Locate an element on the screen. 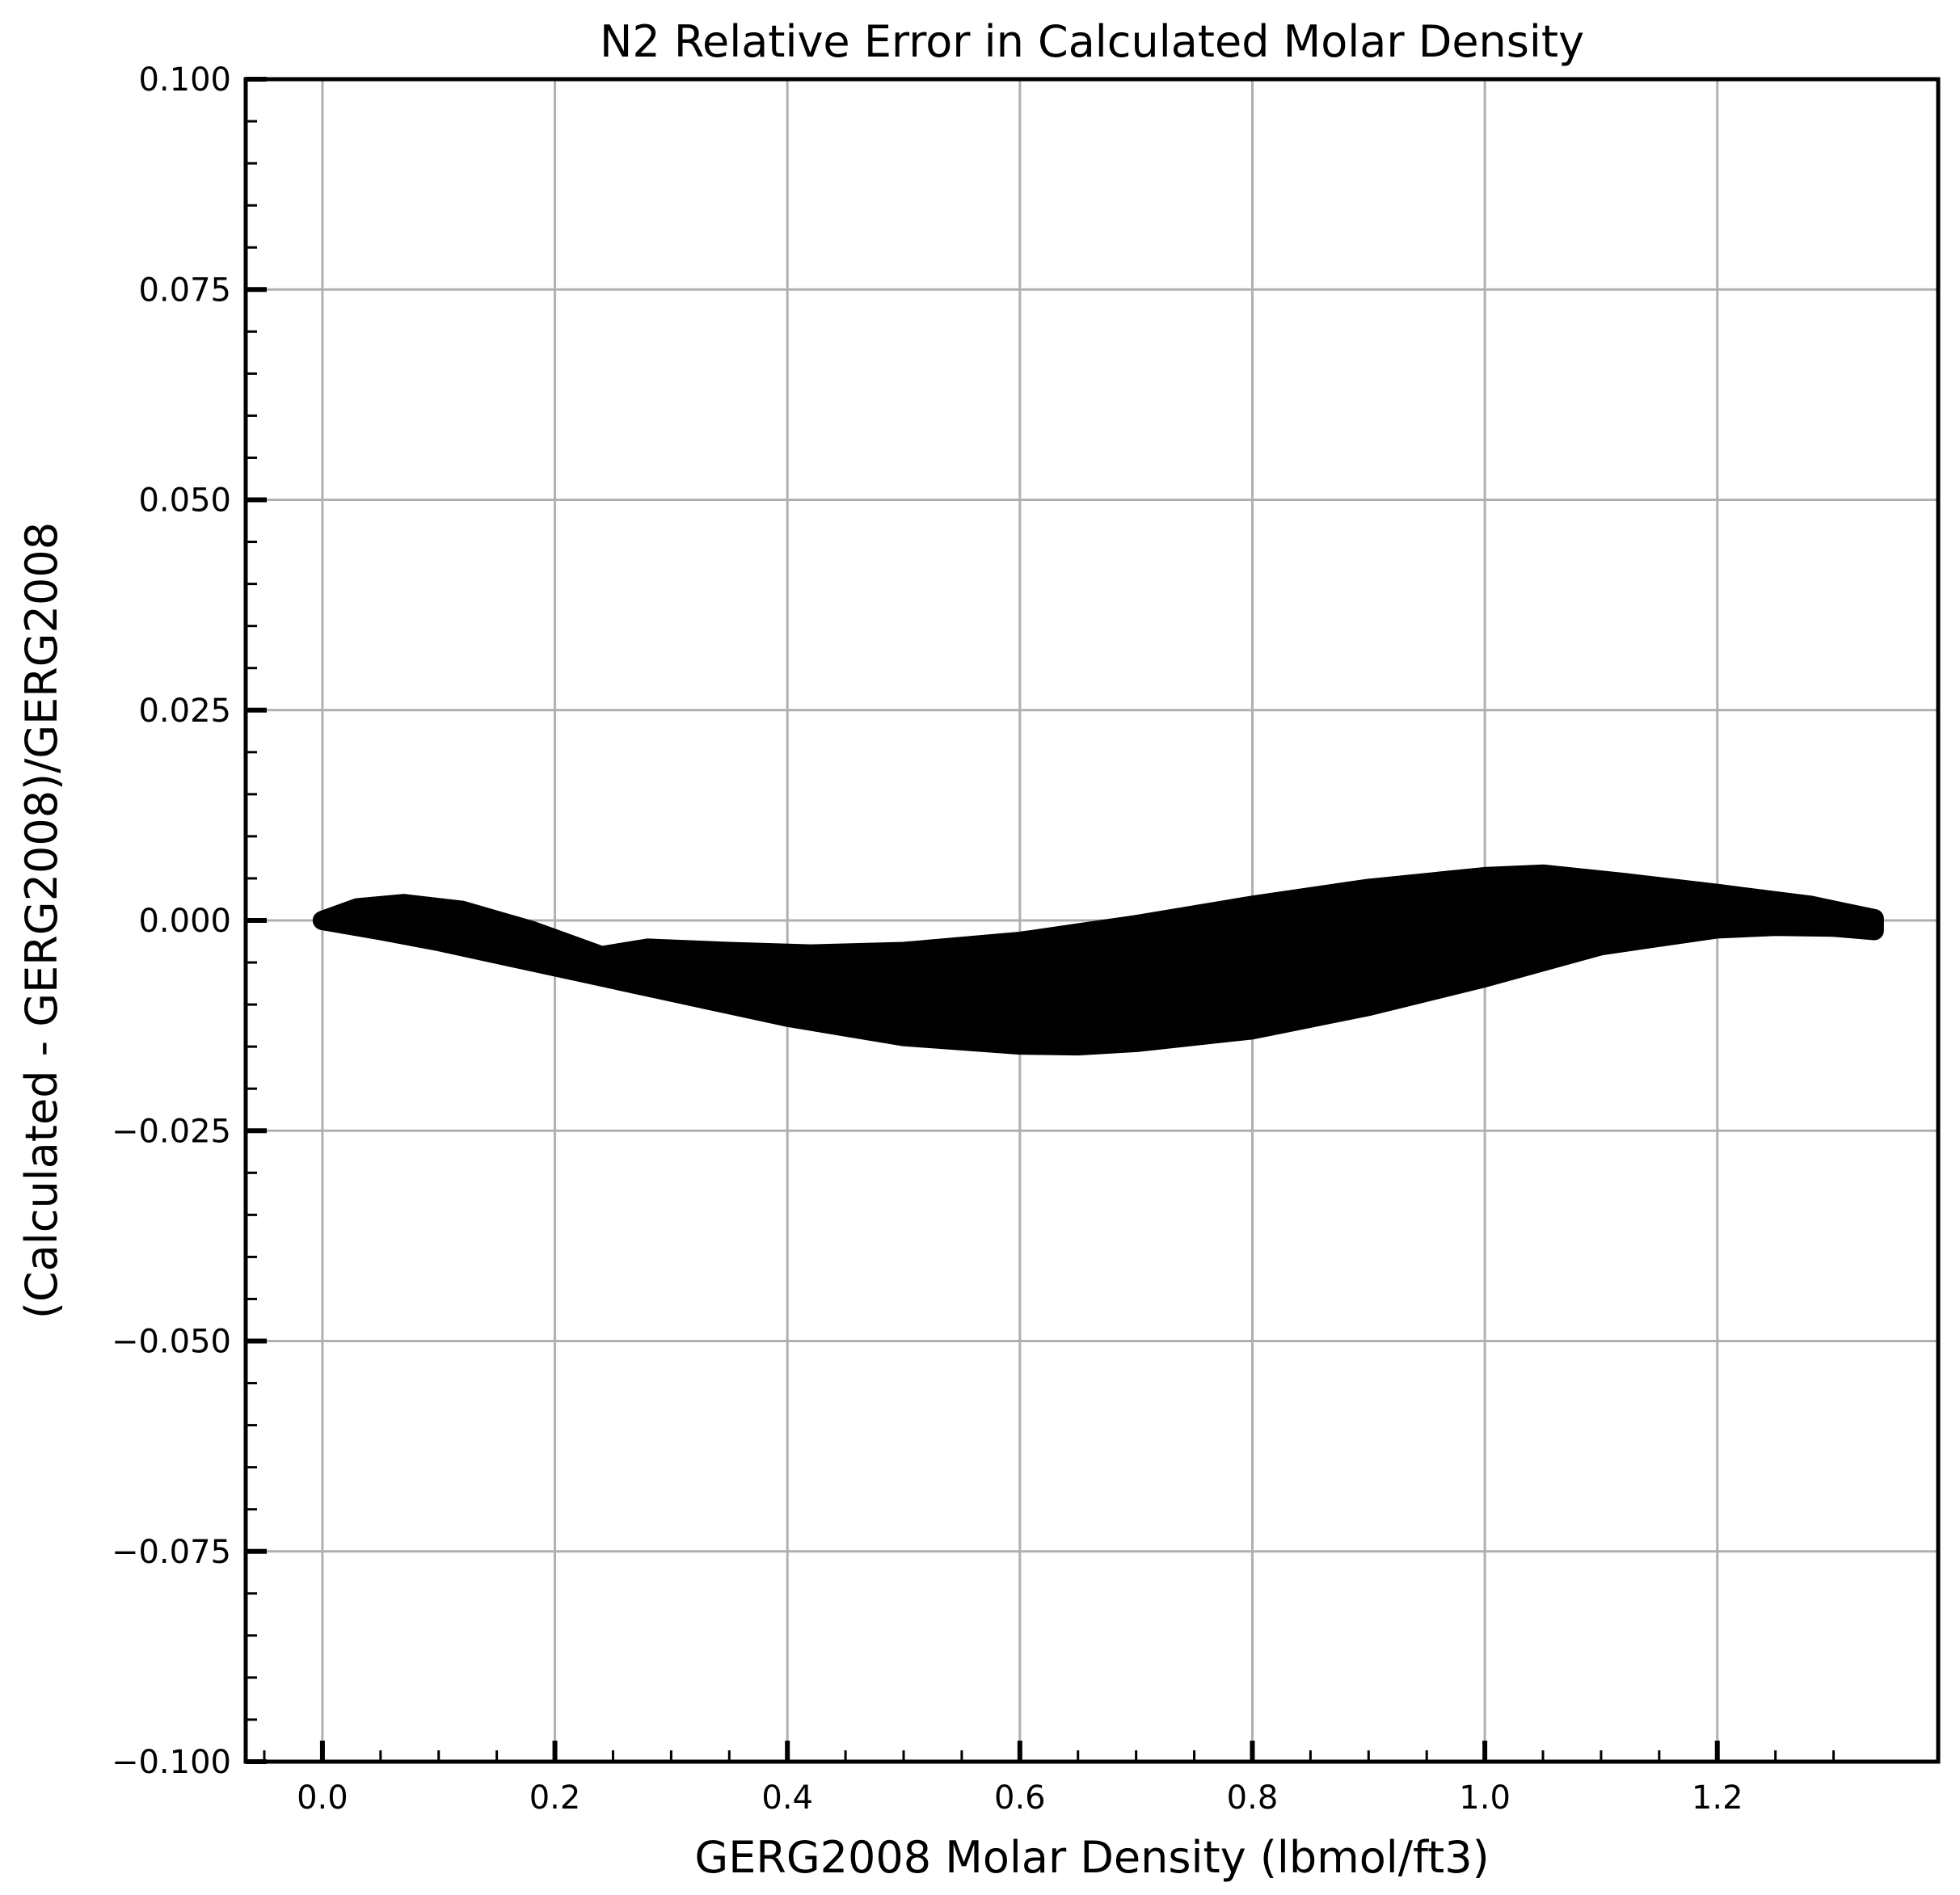 This screenshot has width=1960, height=1895. y-tick-label: 0.000 is located at coordinates (184, 922).